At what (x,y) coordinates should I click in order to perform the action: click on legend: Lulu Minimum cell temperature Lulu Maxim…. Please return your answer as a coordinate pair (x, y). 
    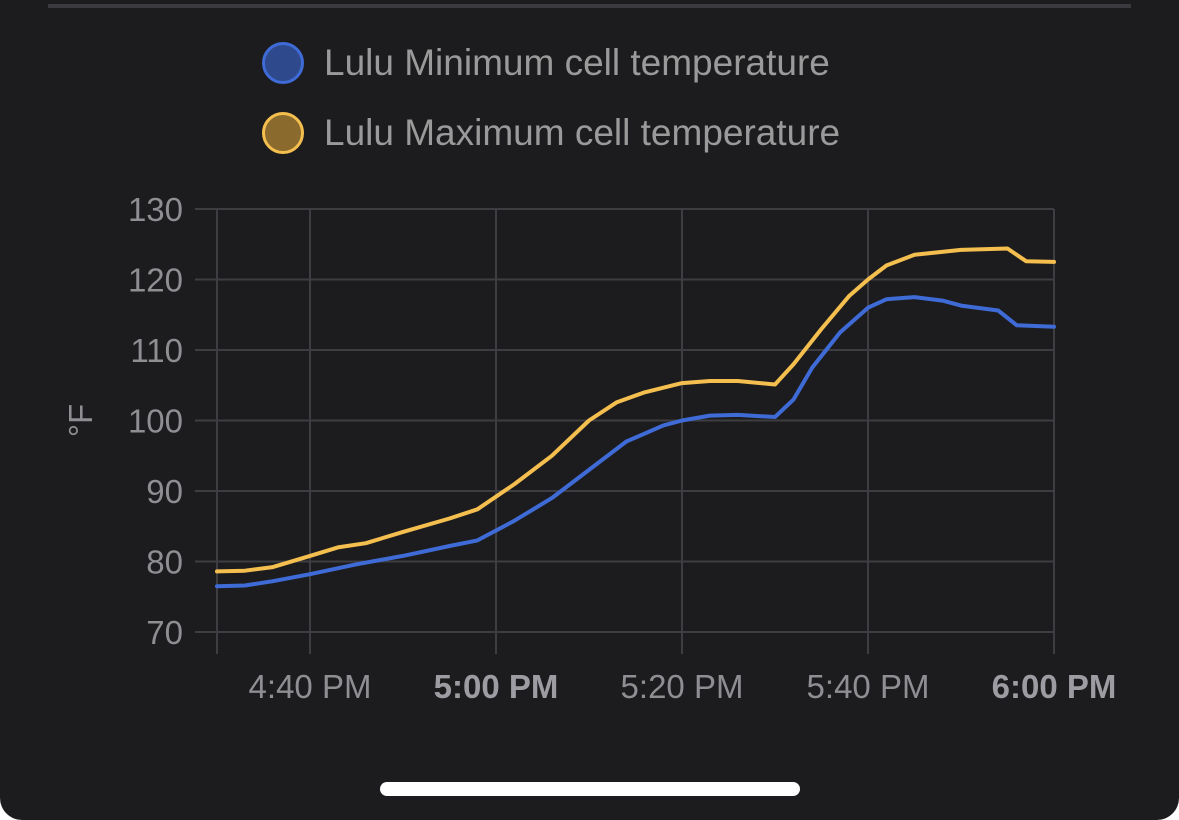
    Looking at the image, I should click on (551, 108).